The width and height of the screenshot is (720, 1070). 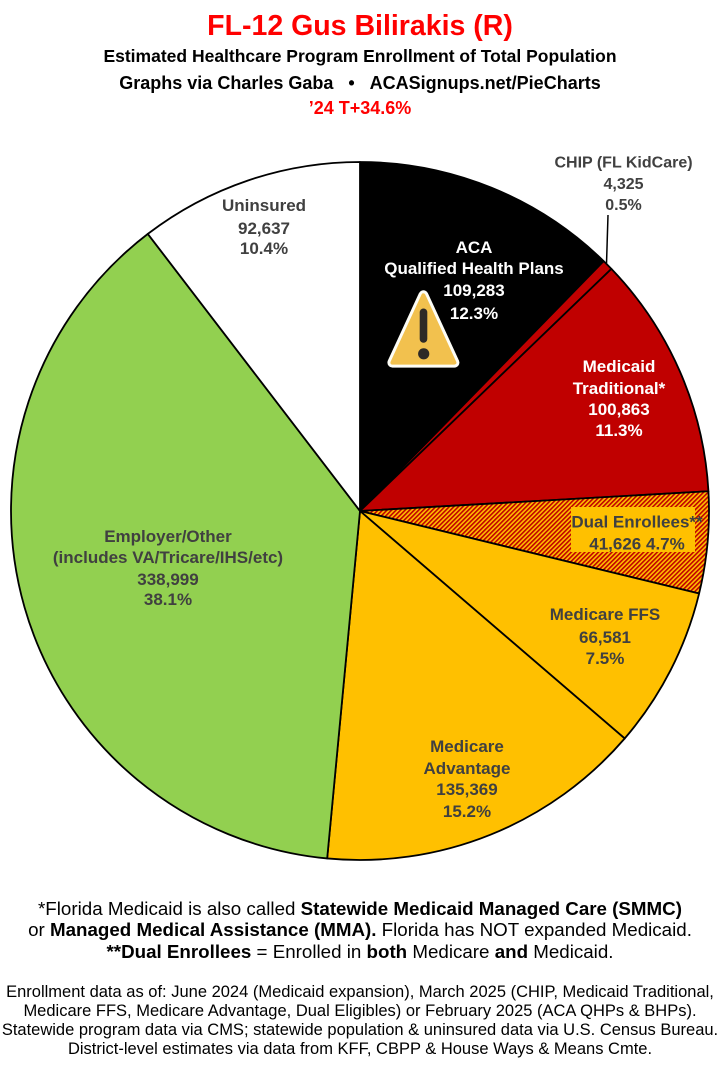 What do you see at coordinates (168, 599) in the screenshot?
I see `svg-text: 38.1%` at bounding box center [168, 599].